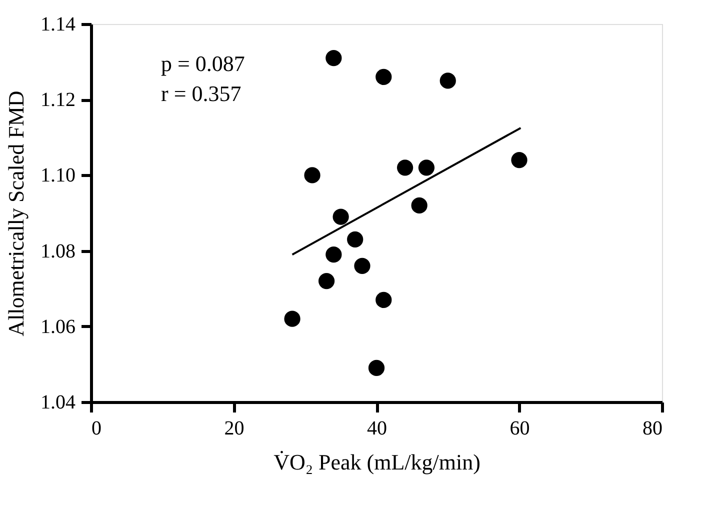 The width and height of the screenshot is (713, 508). I want to click on y-tick-label: 1.10, so click(58, 175).